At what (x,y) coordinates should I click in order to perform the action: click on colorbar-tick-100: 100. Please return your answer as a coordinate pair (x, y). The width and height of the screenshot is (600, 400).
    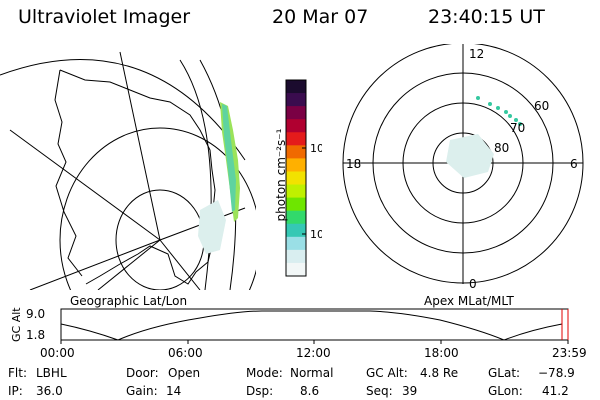
    Looking at the image, I should click on (316, 148).